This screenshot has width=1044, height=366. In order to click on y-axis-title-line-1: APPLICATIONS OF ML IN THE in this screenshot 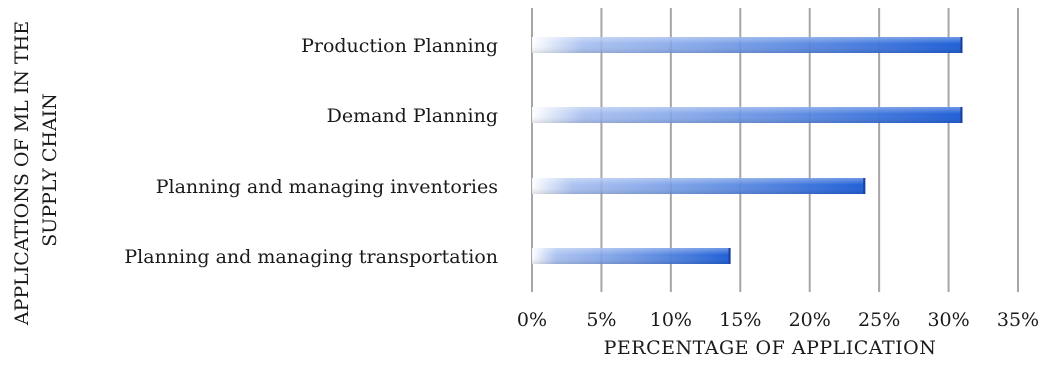, I will do `click(22, 173)`.